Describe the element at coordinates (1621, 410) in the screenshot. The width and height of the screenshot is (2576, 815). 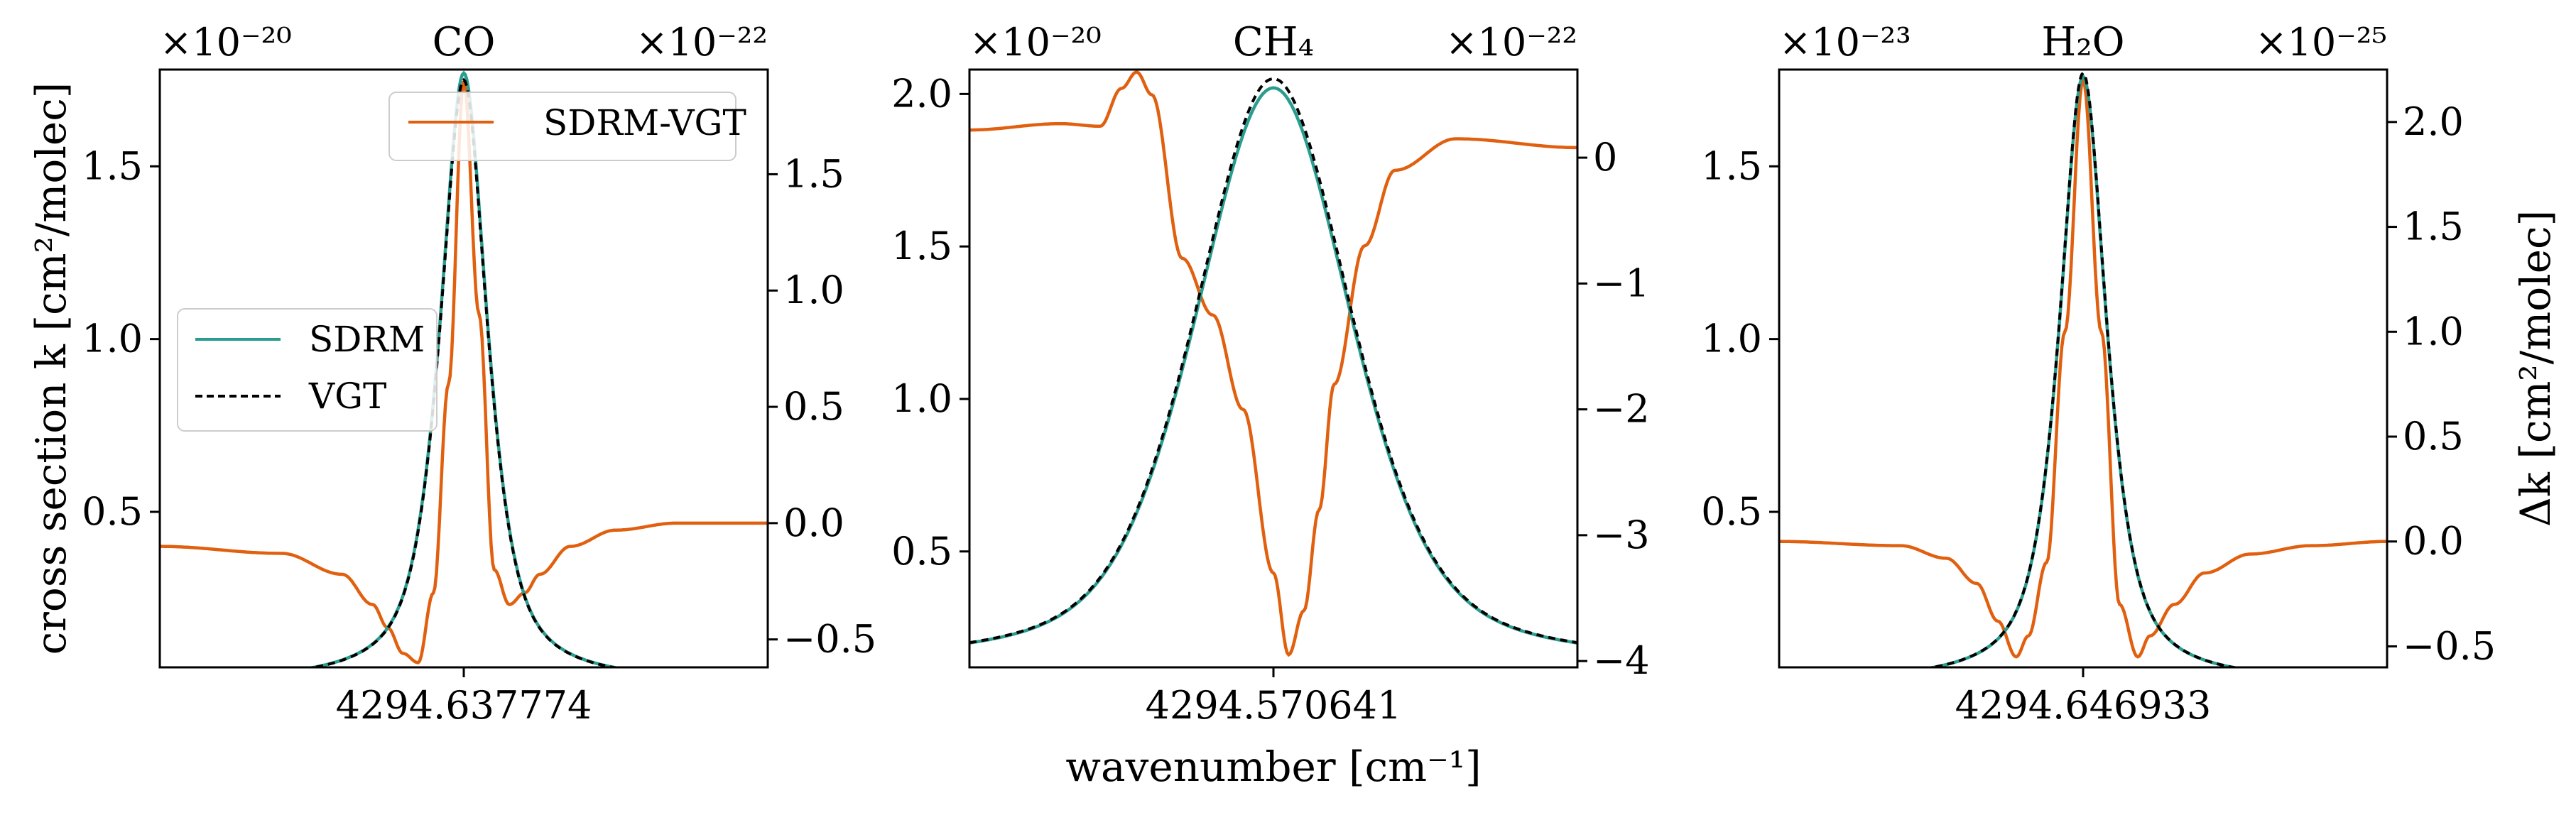
I see `y-tick-label-right: −2` at that location.